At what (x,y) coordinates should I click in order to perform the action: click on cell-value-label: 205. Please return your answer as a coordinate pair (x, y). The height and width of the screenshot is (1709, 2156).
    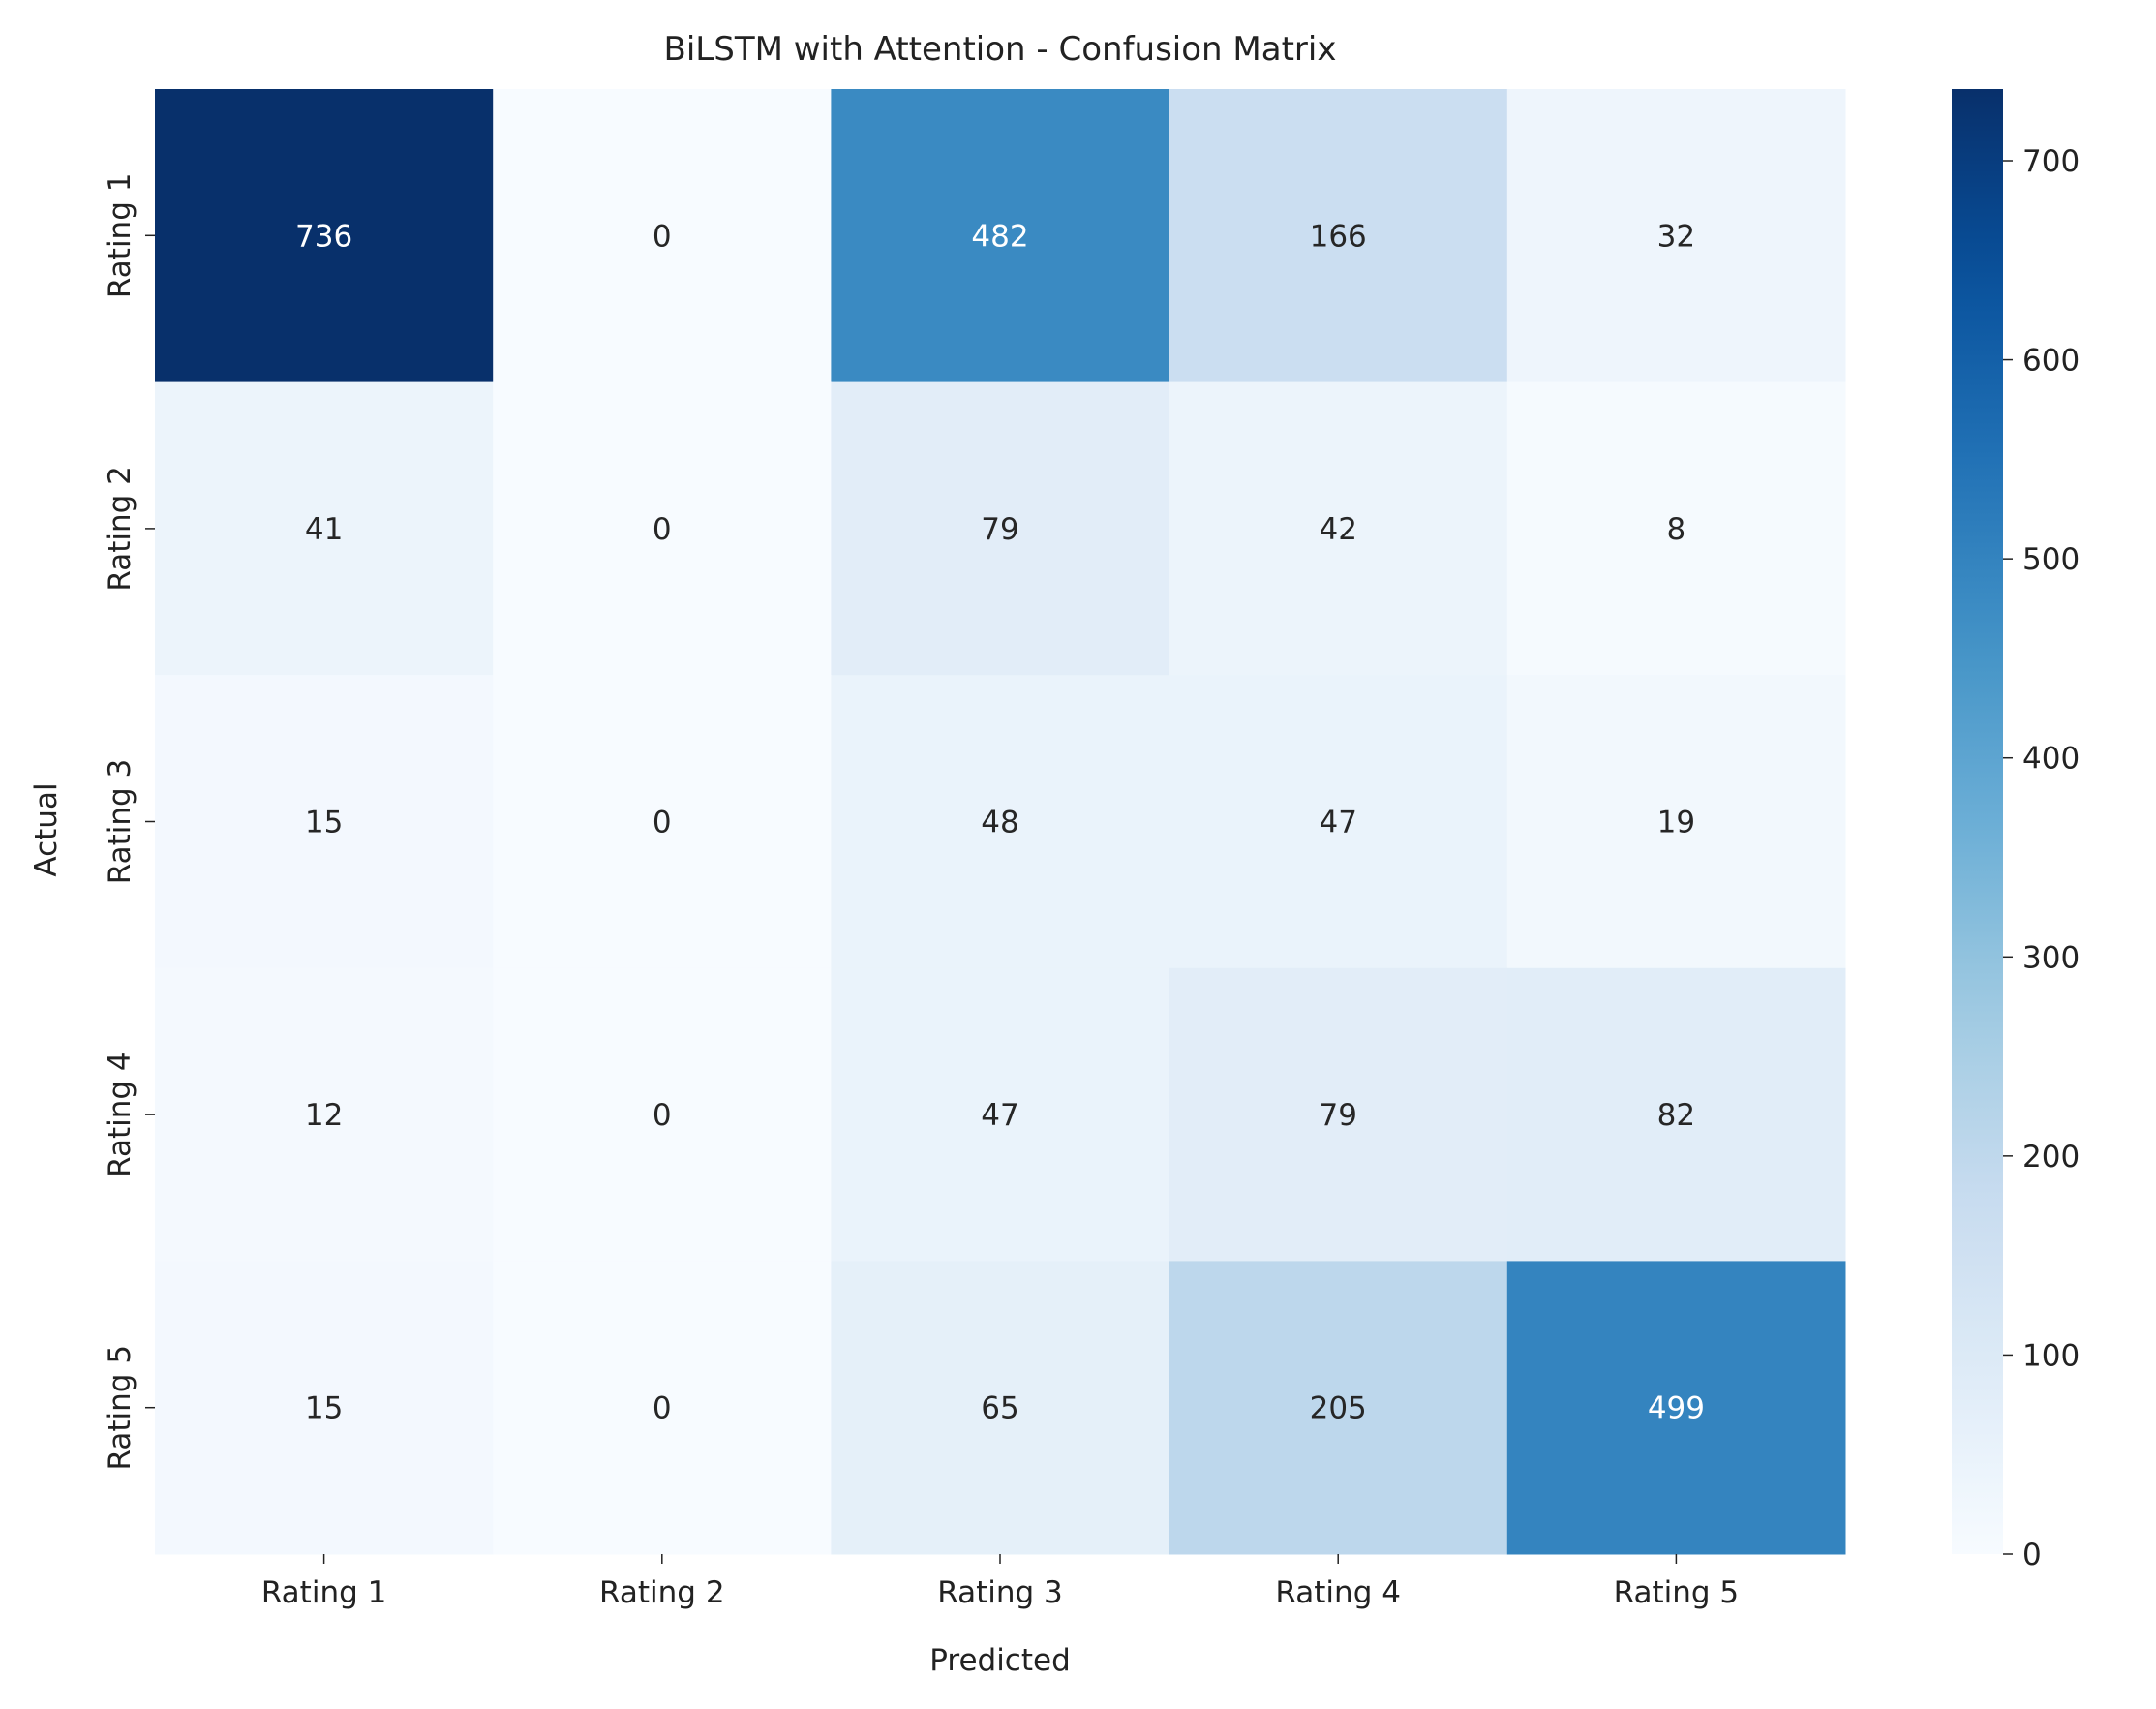
    Looking at the image, I should click on (1339, 1409).